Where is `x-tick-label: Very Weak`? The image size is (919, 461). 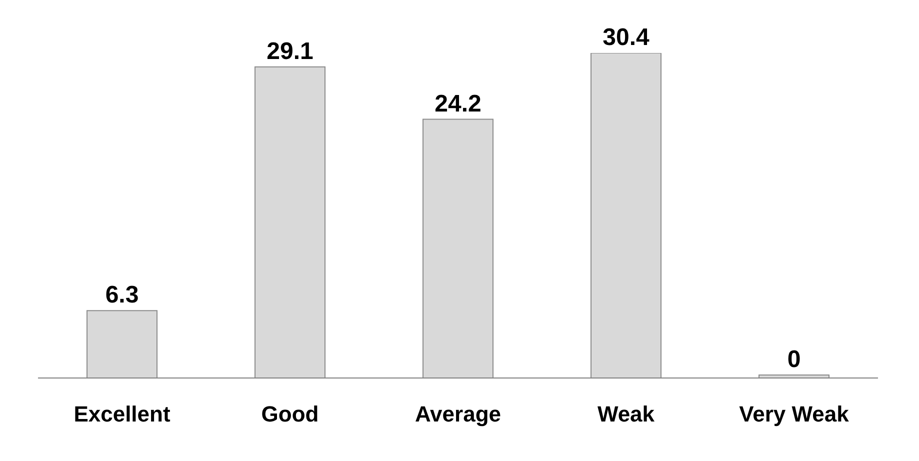 x-tick-label: Very Weak is located at coordinates (794, 414).